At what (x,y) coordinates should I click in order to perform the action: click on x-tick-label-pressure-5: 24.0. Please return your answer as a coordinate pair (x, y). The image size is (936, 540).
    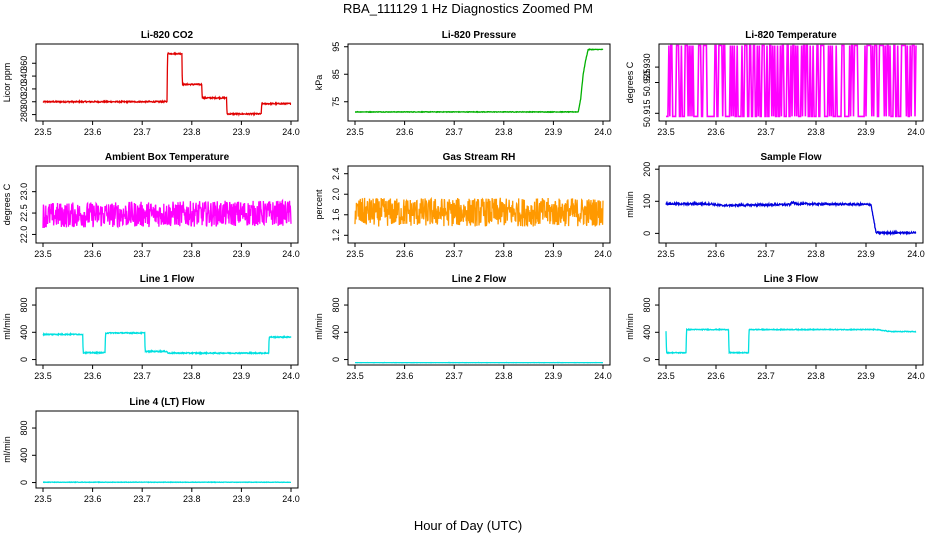
    Looking at the image, I should click on (603, 132).